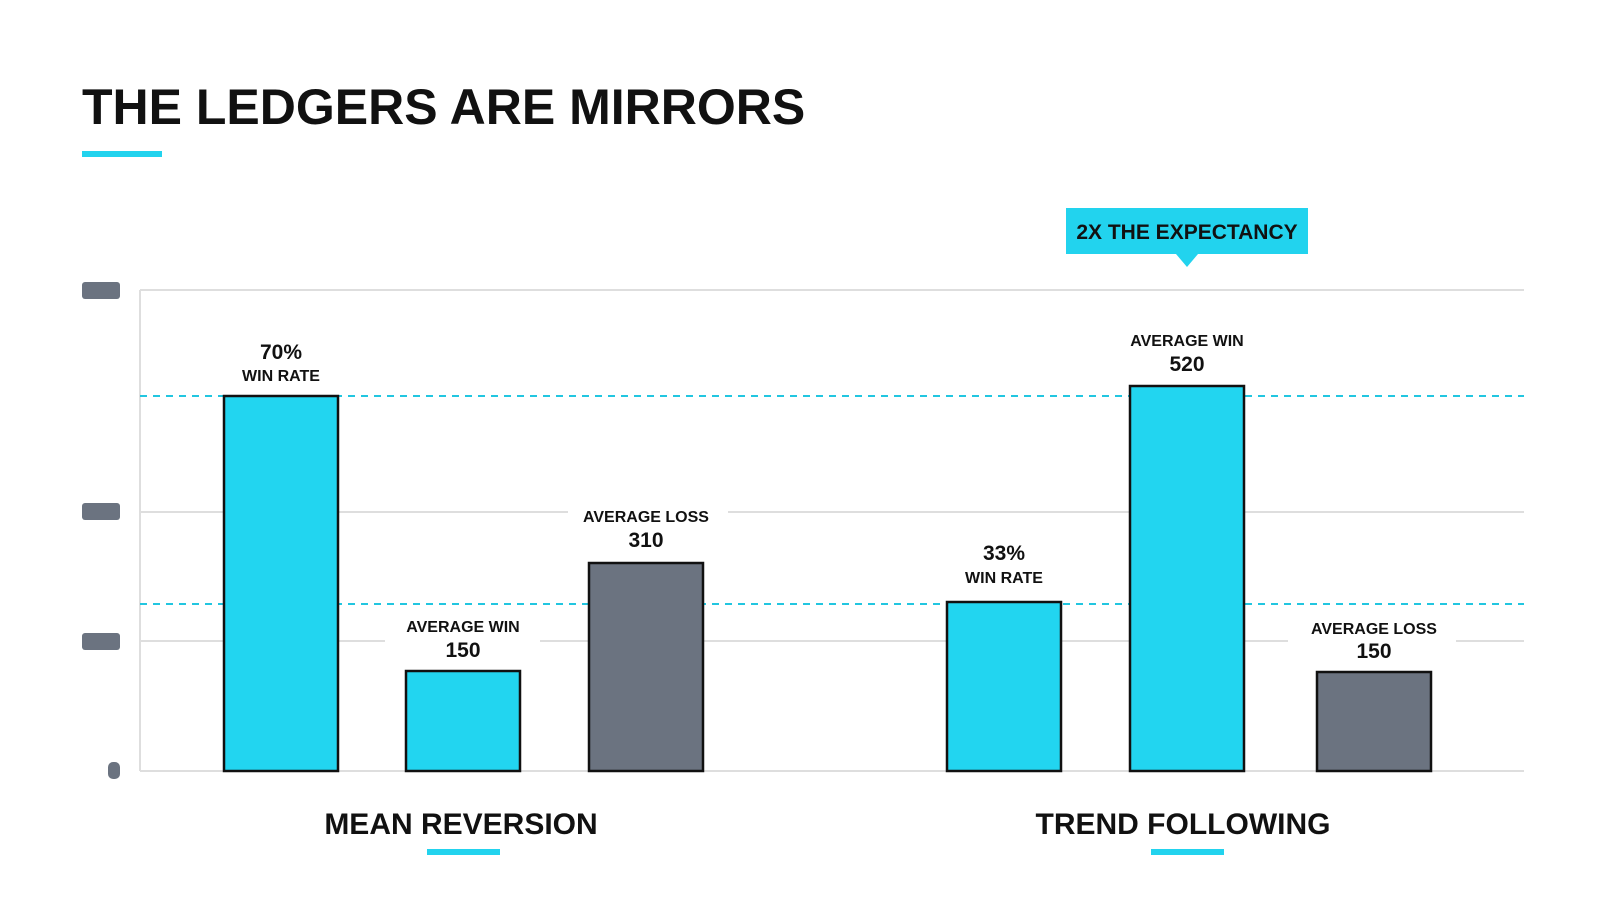 This screenshot has width=1600, height=914. I want to click on bar-value-label: 310, so click(645, 540).